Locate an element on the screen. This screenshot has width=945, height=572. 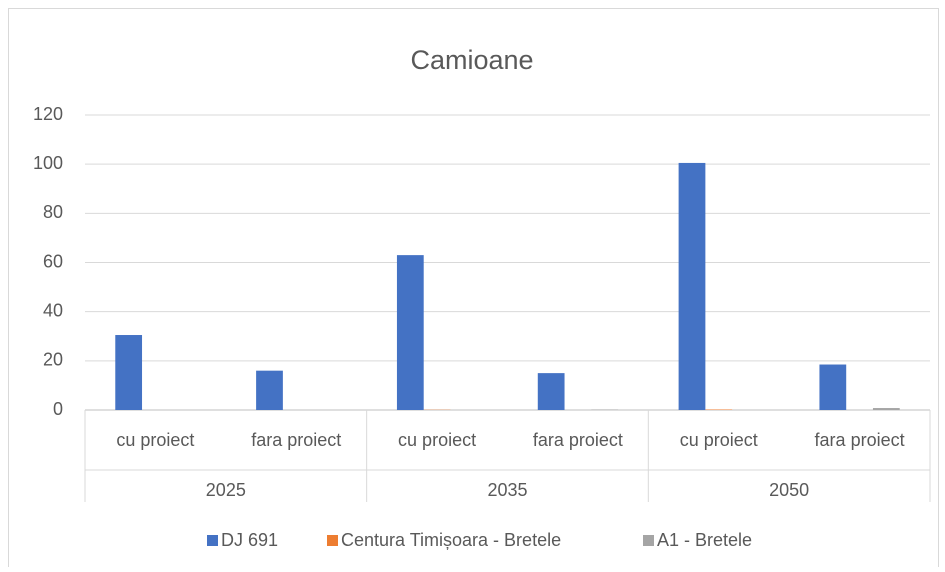
y-tick-label: 100 is located at coordinates (48, 163).